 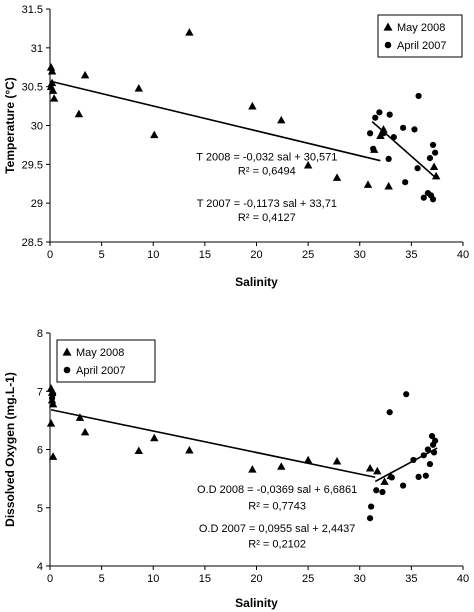 What do you see at coordinates (40, 451) in the screenshot?
I see `y-tick-label: 6` at bounding box center [40, 451].